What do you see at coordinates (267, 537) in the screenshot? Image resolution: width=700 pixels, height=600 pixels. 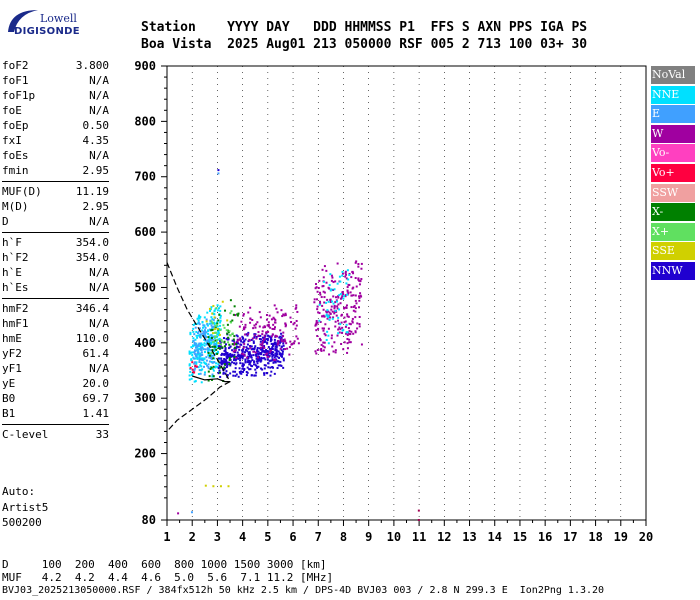 I see `x-tick-label: 5` at bounding box center [267, 537].